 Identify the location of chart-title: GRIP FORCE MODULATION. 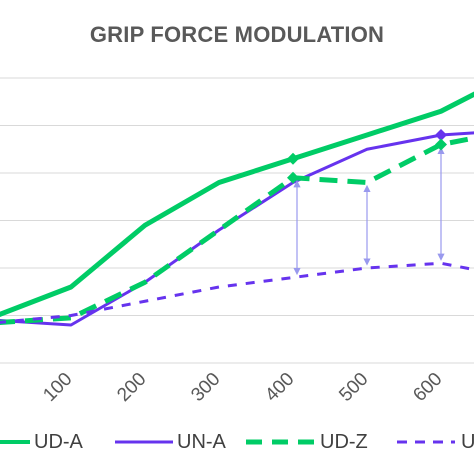
(237, 34).